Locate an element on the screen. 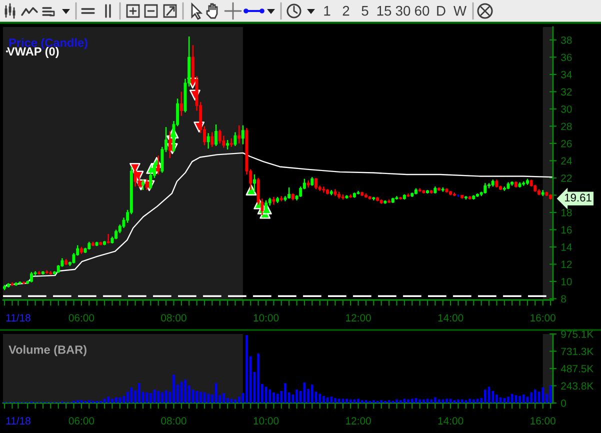  text: 5 is located at coordinates (365, 11).